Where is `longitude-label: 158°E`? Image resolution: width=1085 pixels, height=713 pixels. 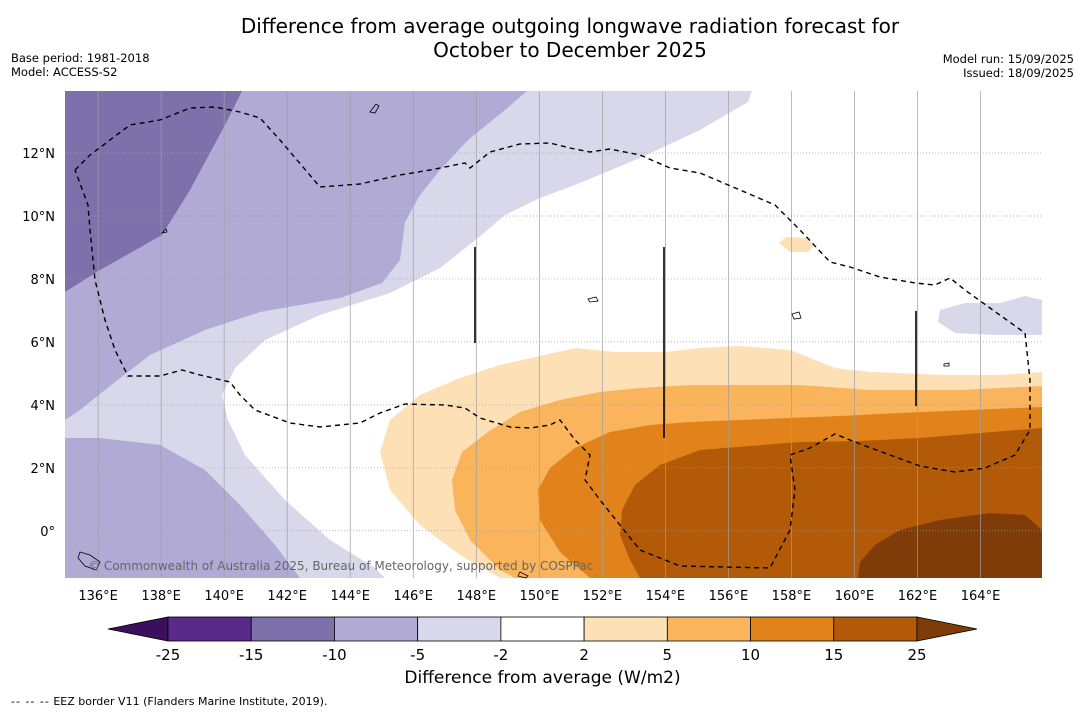
longitude-label: 158°E is located at coordinates (792, 596).